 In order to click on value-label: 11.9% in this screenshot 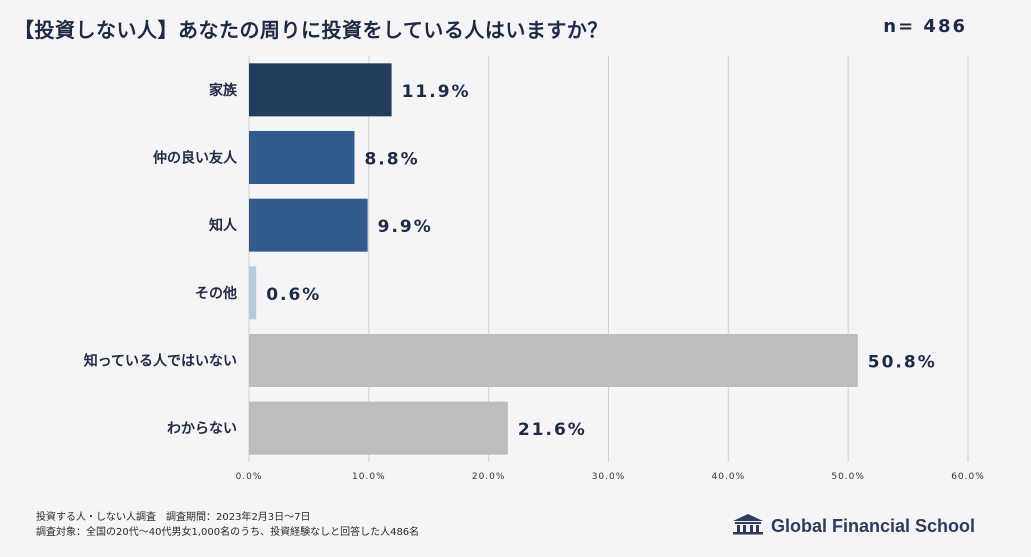, I will do `click(436, 92)`.